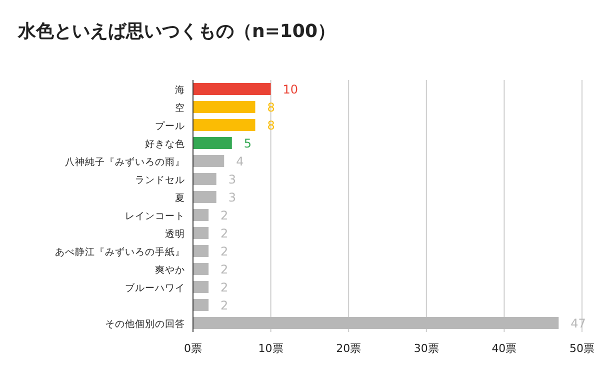  What do you see at coordinates (165, 144) in the screenshot?
I see `y-tick-label: 好きな色` at bounding box center [165, 144].